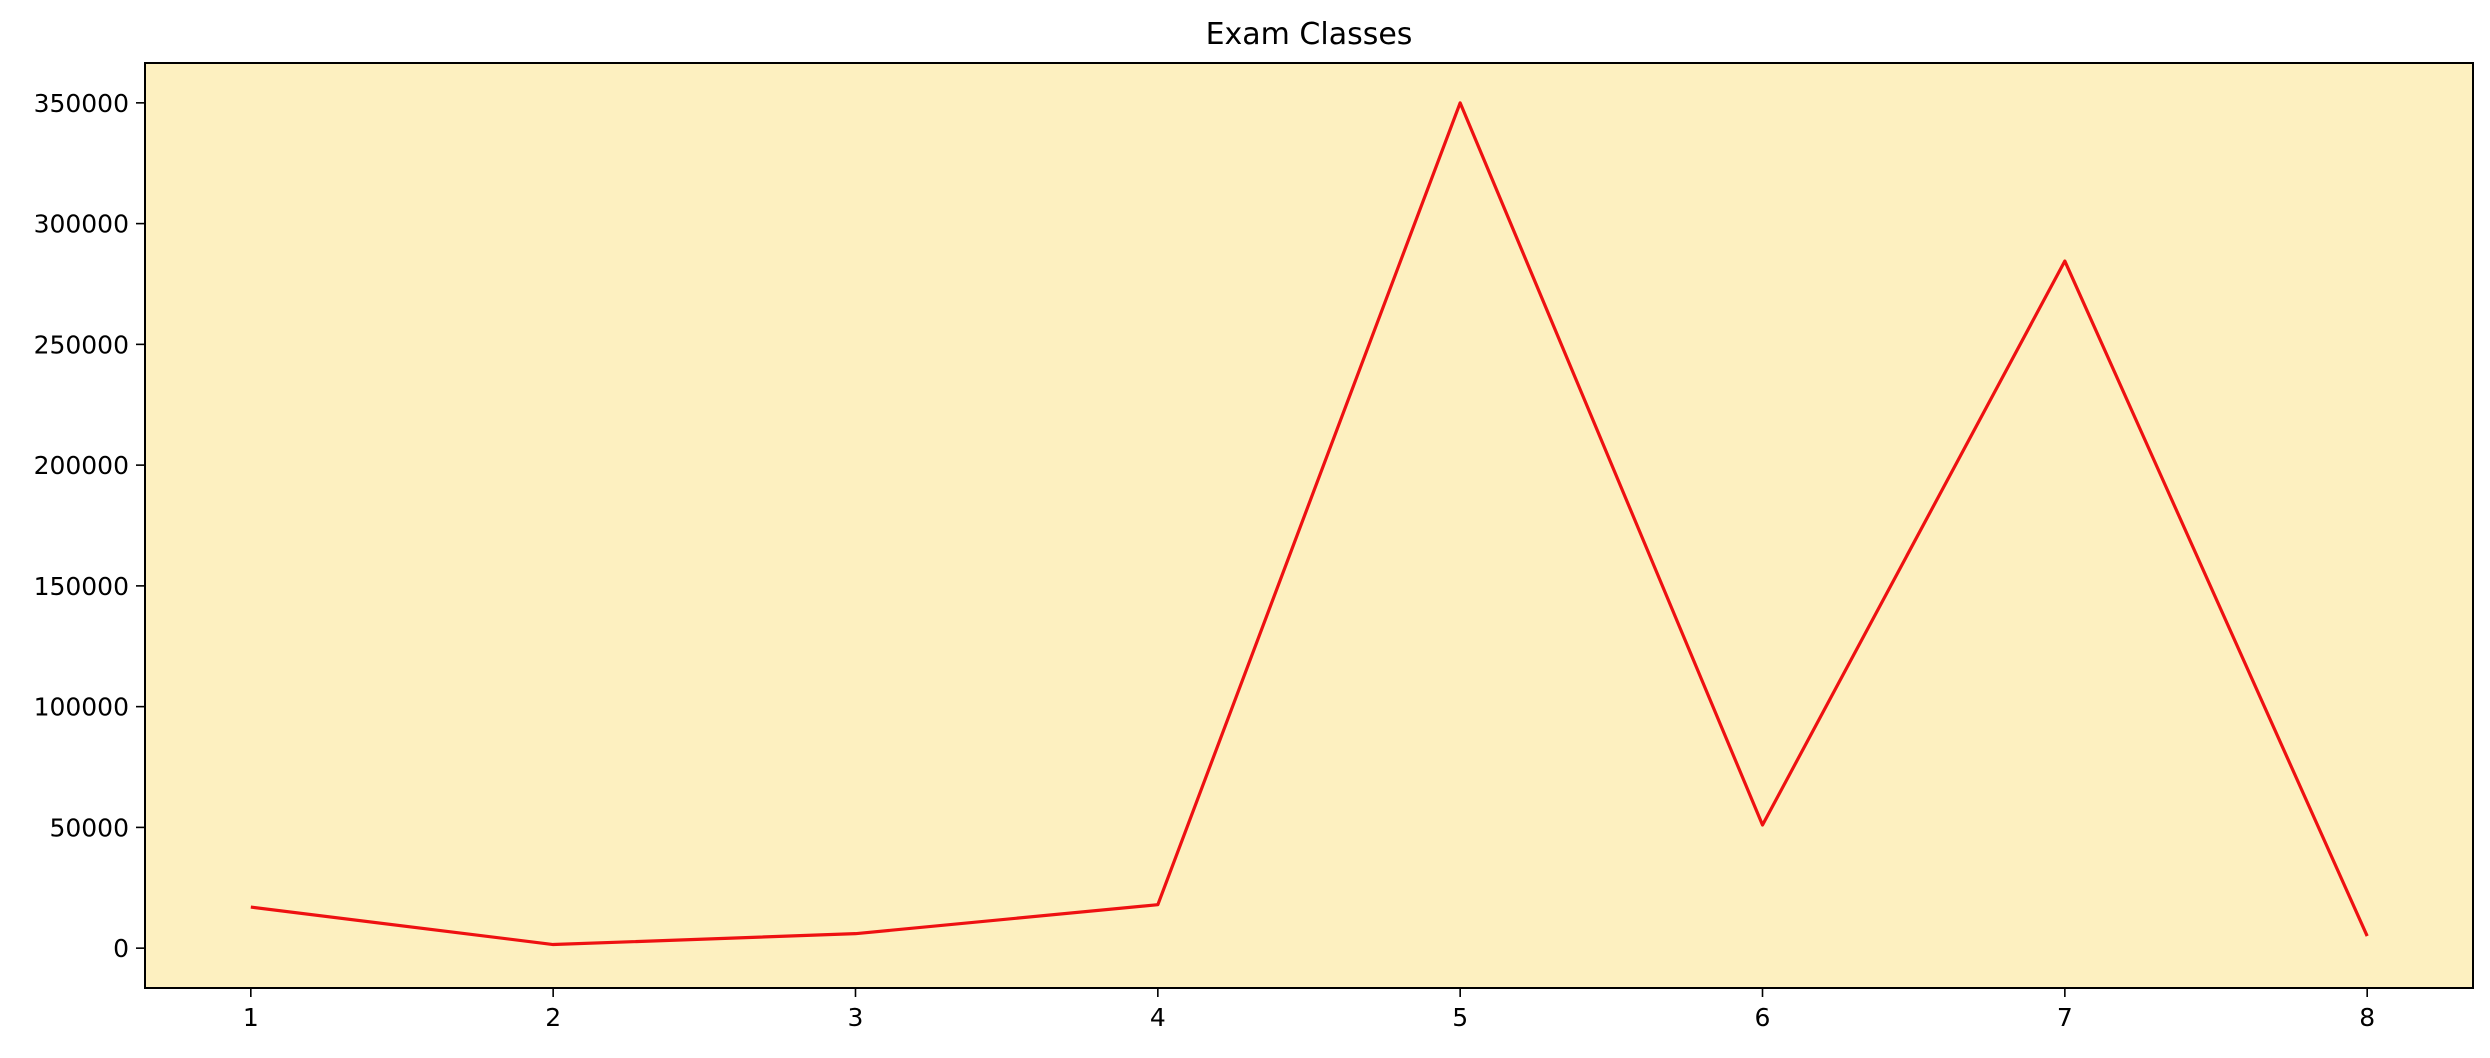 Image resolution: width=2490 pixels, height=1058 pixels. What do you see at coordinates (553, 1017) in the screenshot?
I see `x-tick-label: 2` at bounding box center [553, 1017].